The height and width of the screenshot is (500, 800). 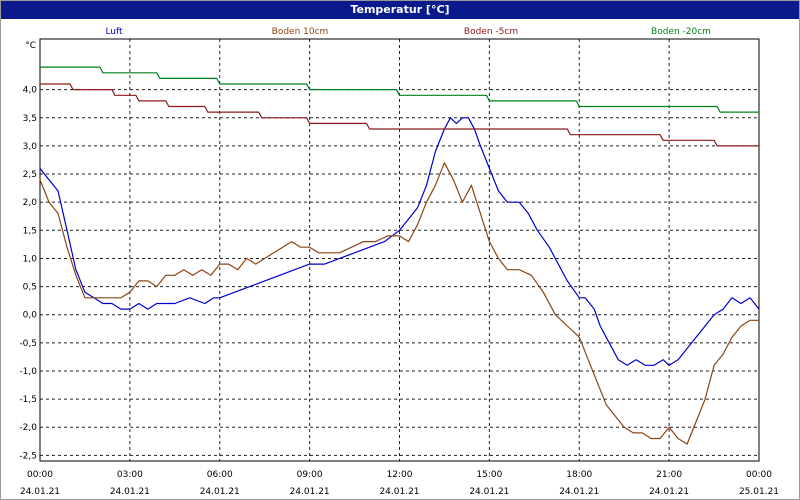 I want to click on y-tick-label: 3,0, so click(x=30, y=147).